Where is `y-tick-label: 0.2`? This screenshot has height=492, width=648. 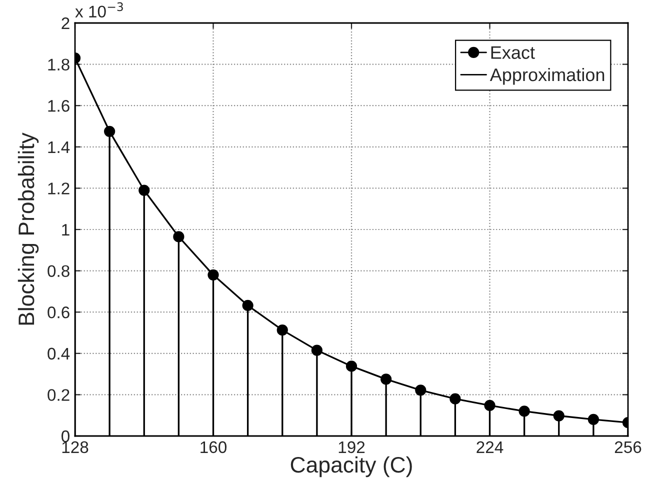
y-tick-label: 0.2 is located at coordinates (59, 395).